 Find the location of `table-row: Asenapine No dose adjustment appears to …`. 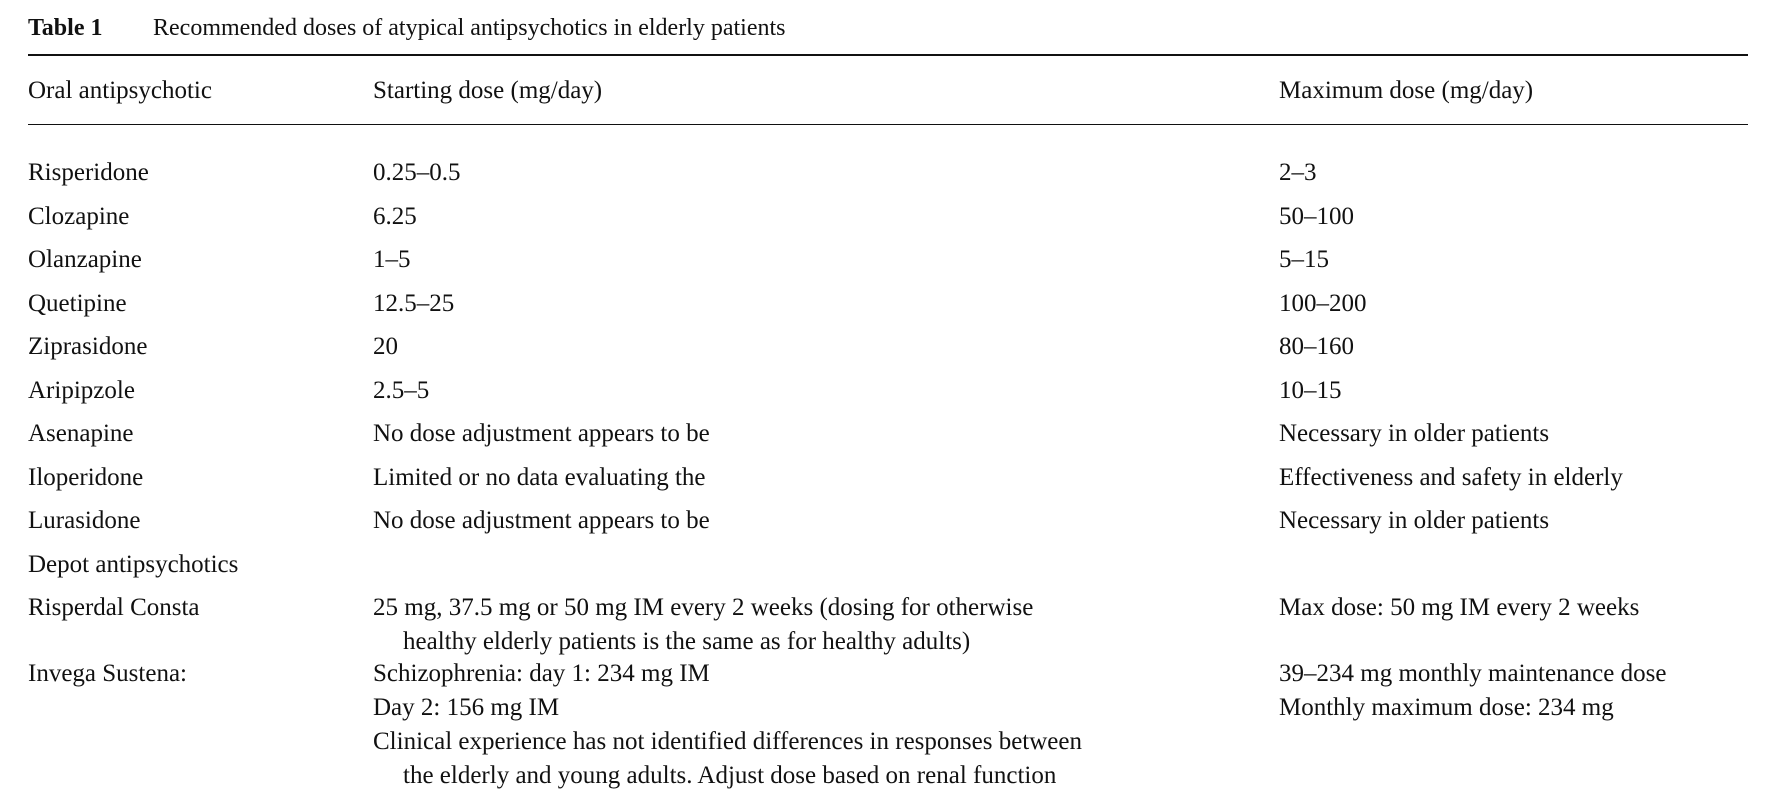

table-row: Asenapine No dose adjustment appears to … is located at coordinates (888, 439).